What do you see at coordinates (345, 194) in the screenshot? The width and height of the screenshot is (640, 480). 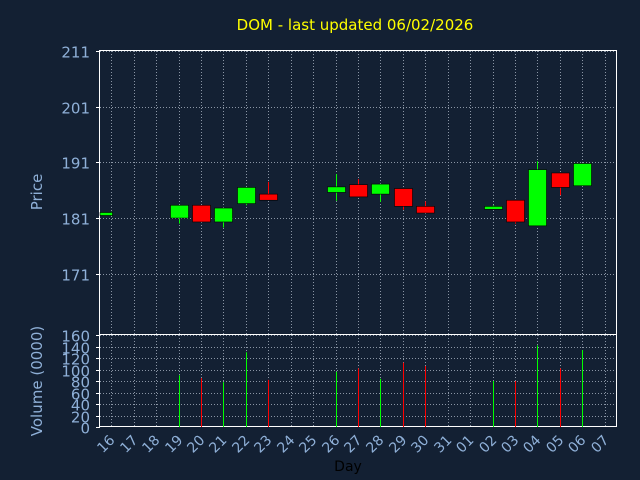 I see `price-candles` at bounding box center [345, 194].